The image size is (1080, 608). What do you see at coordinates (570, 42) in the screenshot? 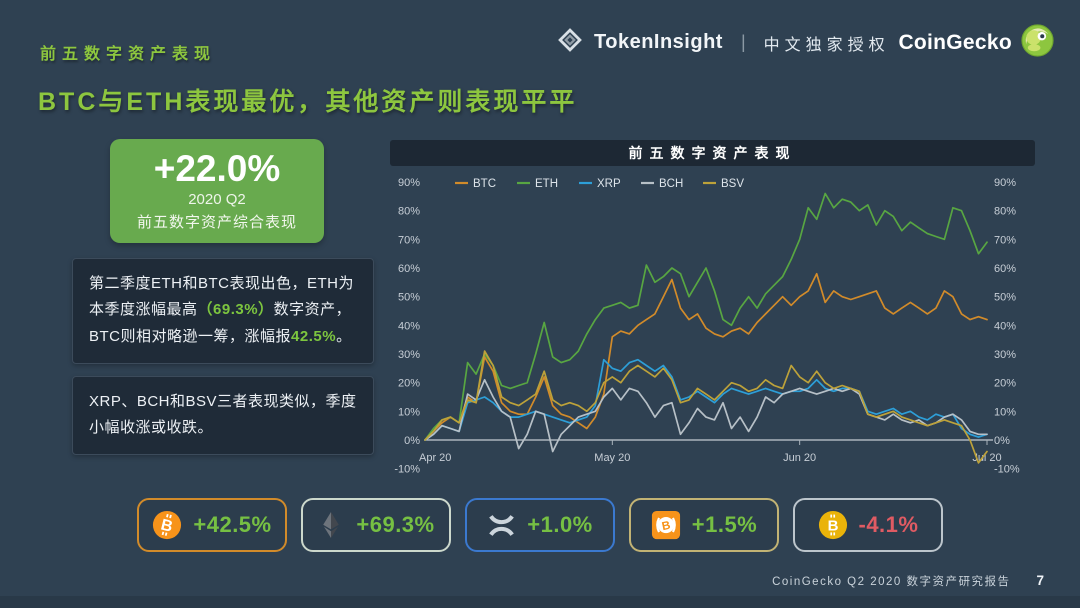
I see `tokeninsight-logo-icon` at bounding box center [570, 42].